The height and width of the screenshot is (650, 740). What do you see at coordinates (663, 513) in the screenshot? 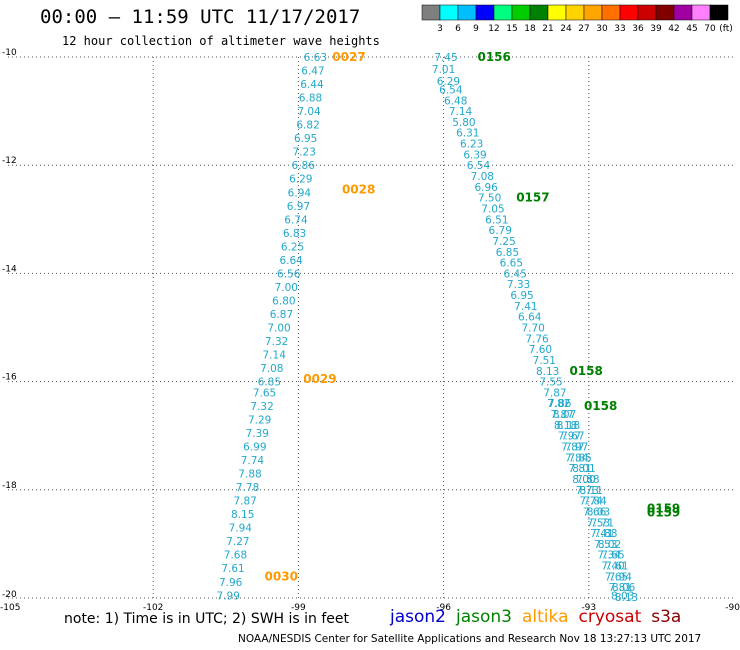
I see `time-label: 0159` at bounding box center [663, 513].